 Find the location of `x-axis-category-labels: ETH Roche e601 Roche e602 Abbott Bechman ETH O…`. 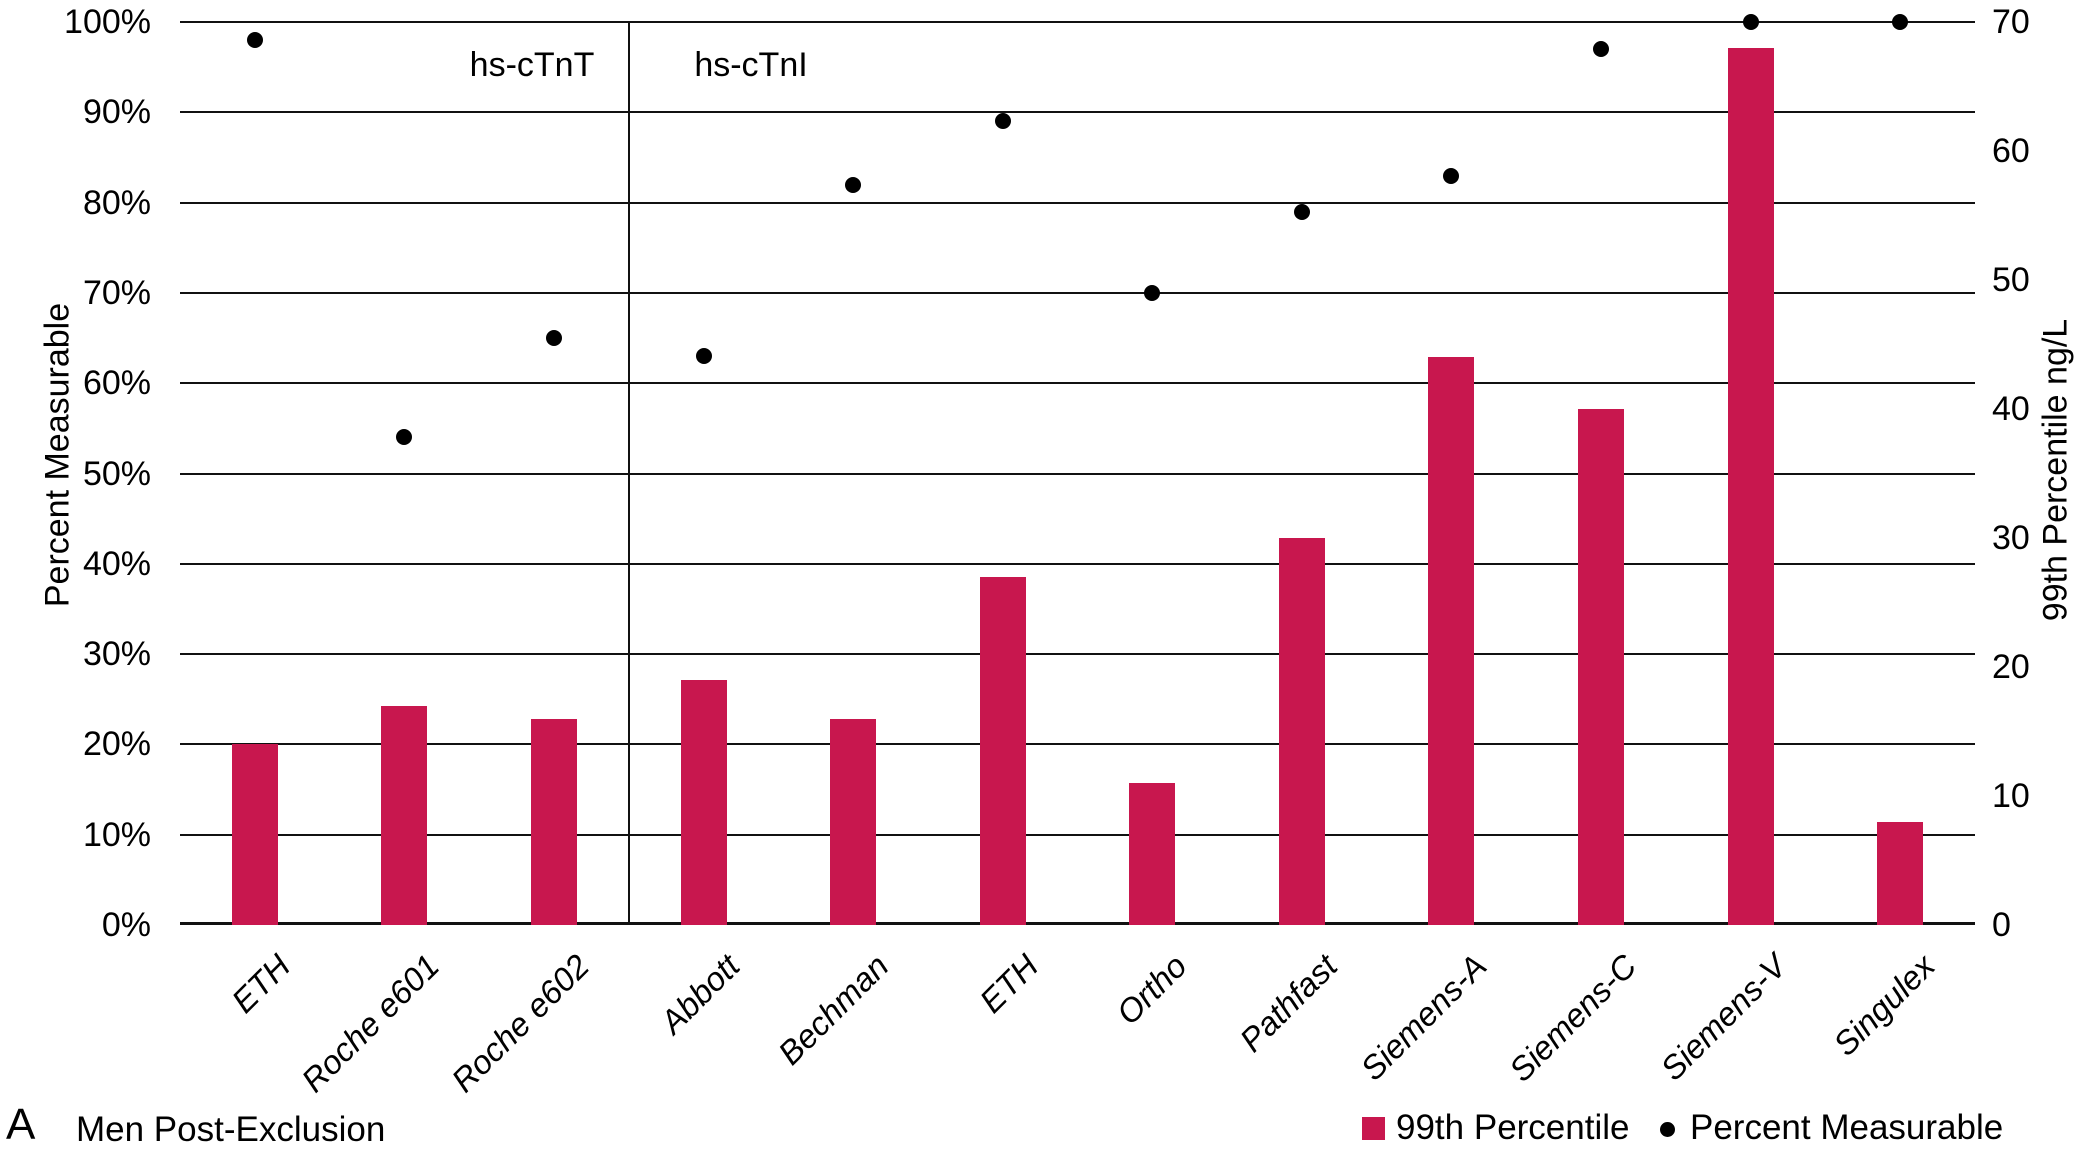

x-axis-category-labels: ETH Roche e601 Roche e602 Abbott Bechman ETH O… is located at coordinates (1077, 1015).